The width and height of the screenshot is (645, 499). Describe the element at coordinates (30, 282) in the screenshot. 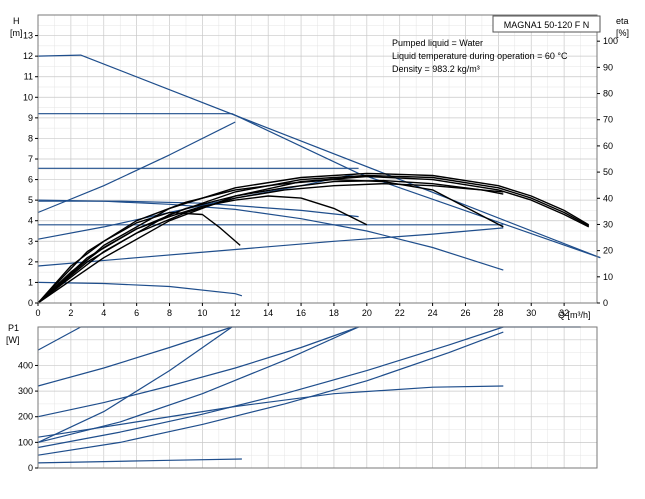

I see `y-tick-label: 1` at that location.